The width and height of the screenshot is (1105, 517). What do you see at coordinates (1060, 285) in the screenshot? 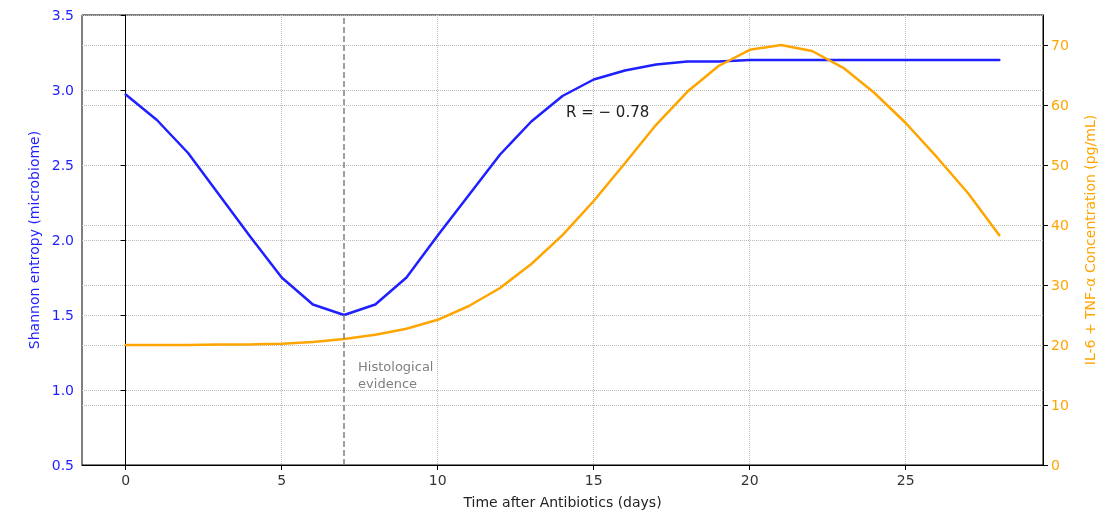
I see `y2-tick-label: 30` at bounding box center [1060, 285].